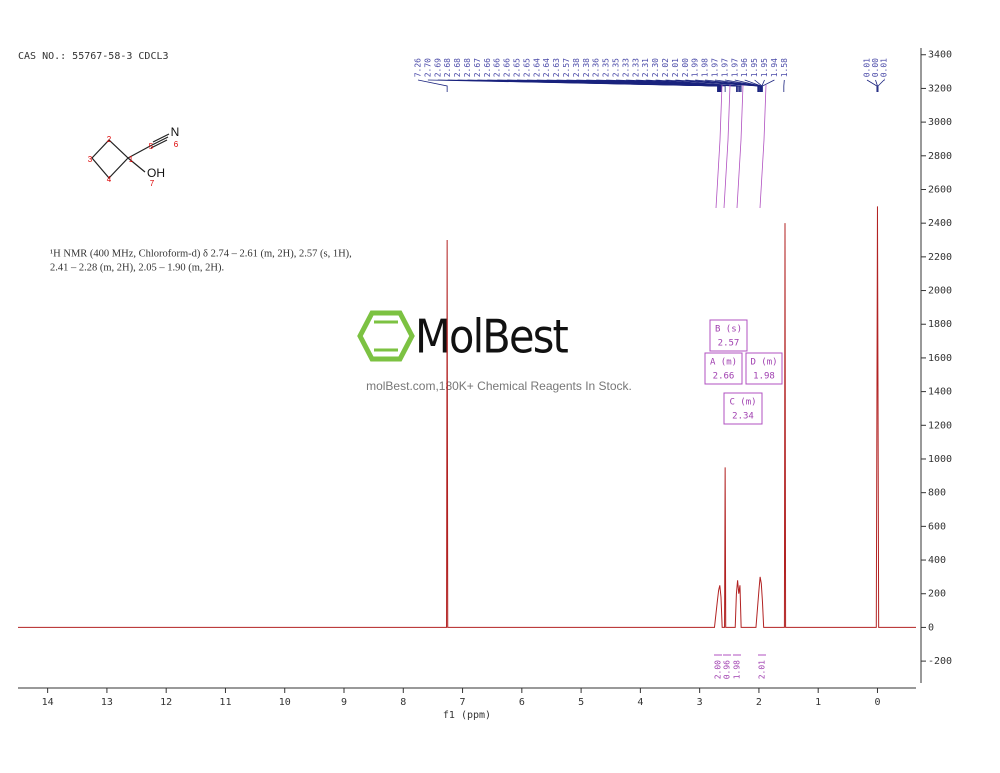 This screenshot has height=773, width=1000. What do you see at coordinates (729, 344) in the screenshot?
I see `multiplet-shift: 2.57` at bounding box center [729, 344].